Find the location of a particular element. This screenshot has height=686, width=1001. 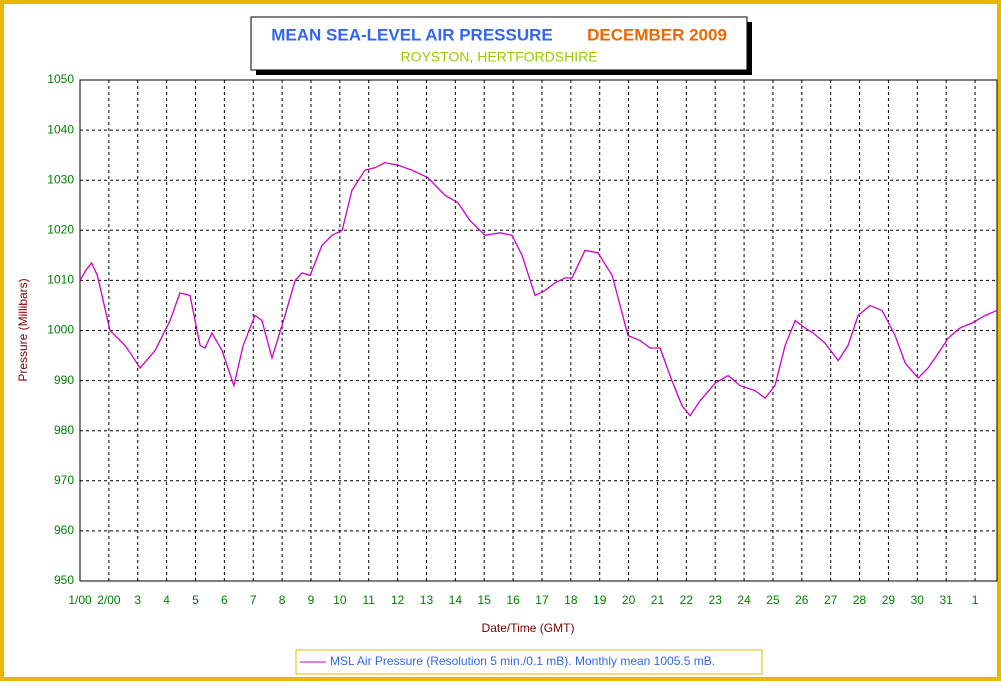

y-tick-label: 980 is located at coordinates (64, 430).